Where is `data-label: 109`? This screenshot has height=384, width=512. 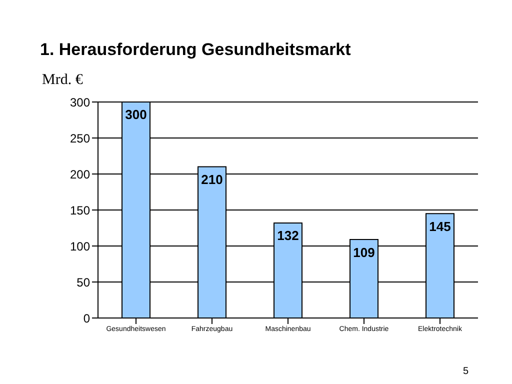
data-label: 109 is located at coordinates (364, 252).